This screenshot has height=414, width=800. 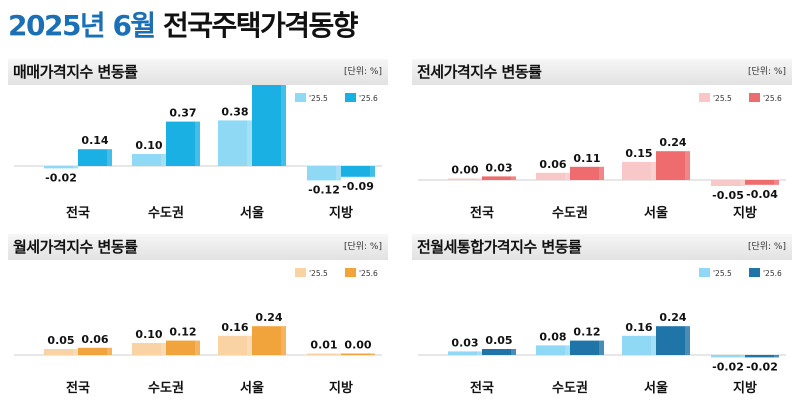 I want to click on data-label: 0.12, so click(x=182, y=332).